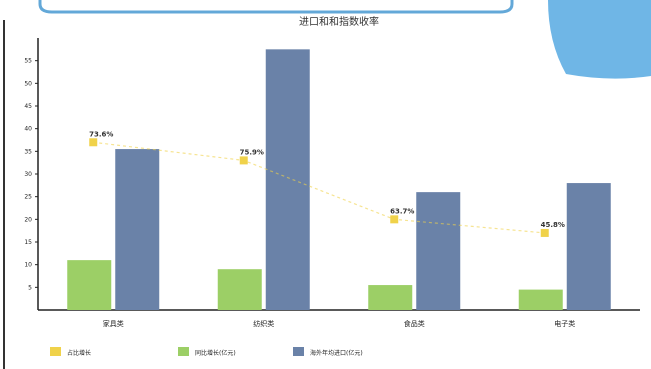 This screenshot has height=369, width=651. Describe the element at coordinates (28, 242) in the screenshot. I see `y-tick-label: 15` at that location.